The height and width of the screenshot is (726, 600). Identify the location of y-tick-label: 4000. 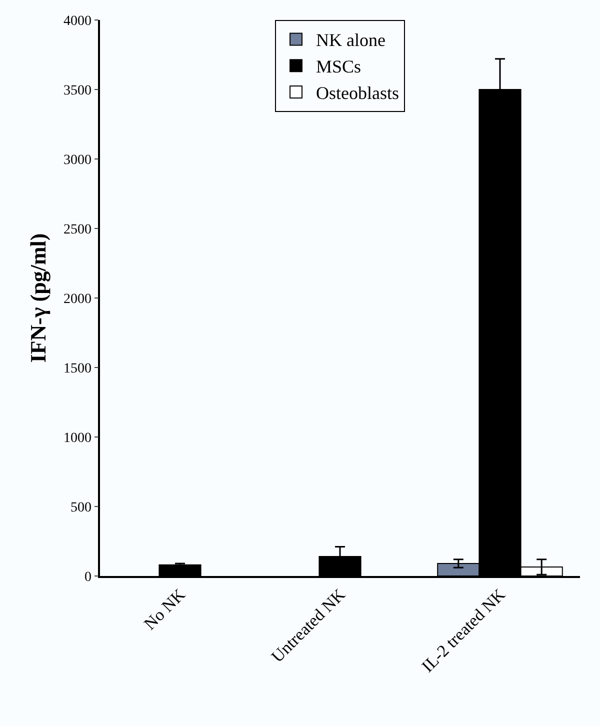
(77, 21).